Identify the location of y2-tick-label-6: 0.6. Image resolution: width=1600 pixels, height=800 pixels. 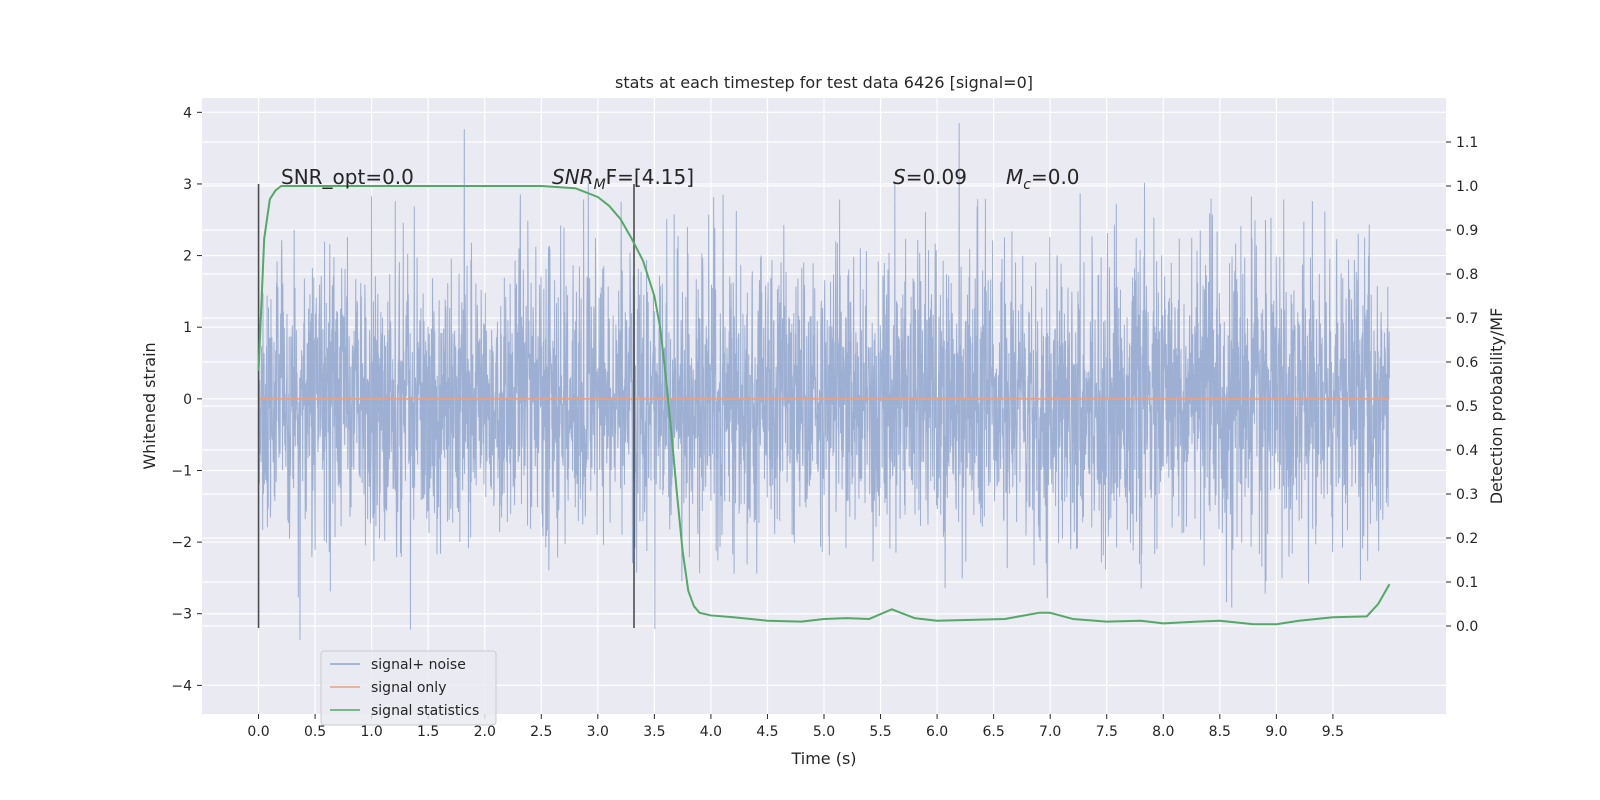
(1467, 363).